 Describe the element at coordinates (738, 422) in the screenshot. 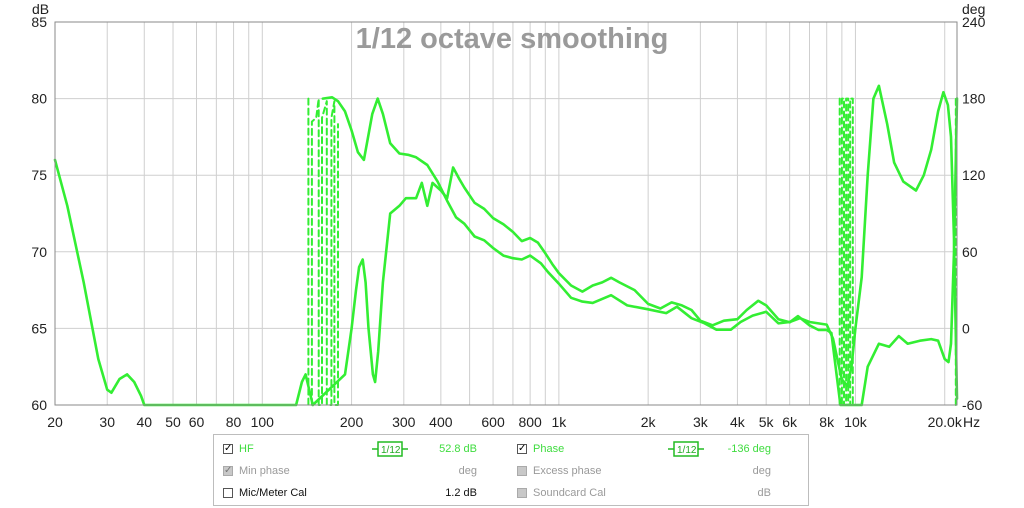

I see `x-tick-label: 4k` at that location.